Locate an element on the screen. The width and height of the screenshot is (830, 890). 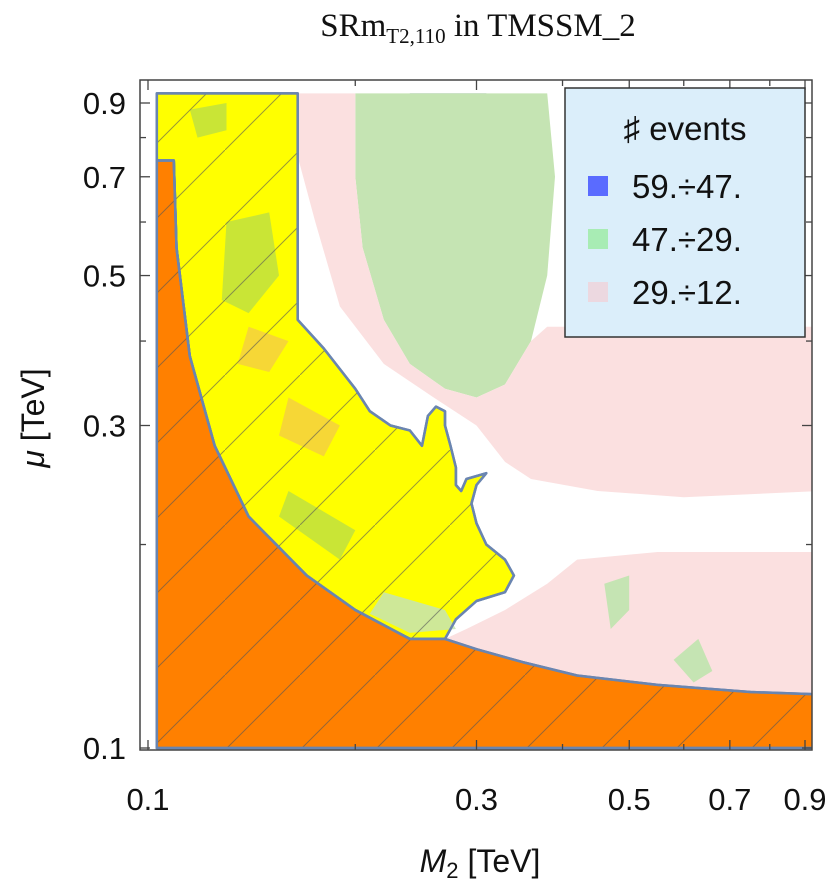
y-axis-label-symbol: μ is located at coordinates (33, 459).